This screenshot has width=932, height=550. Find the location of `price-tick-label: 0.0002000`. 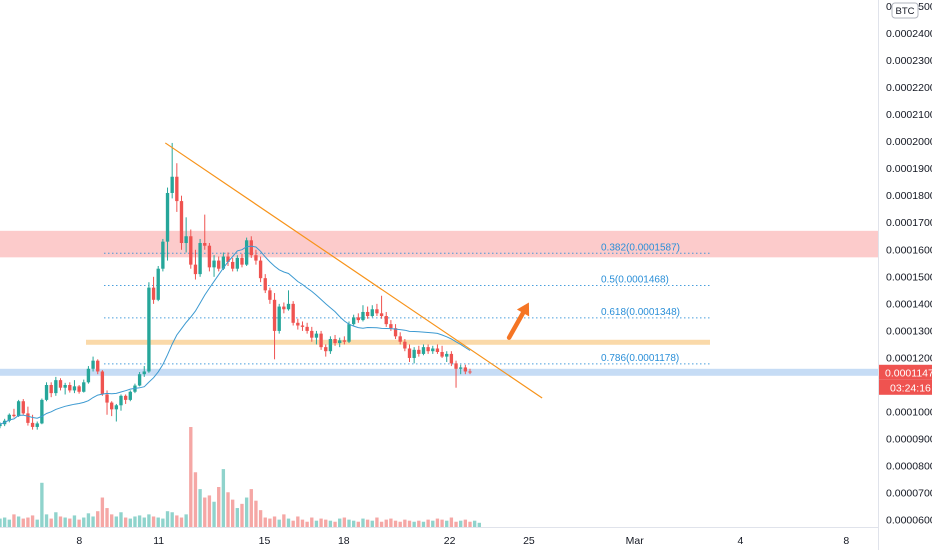

price-tick-label: 0.0002000 is located at coordinates (909, 142).